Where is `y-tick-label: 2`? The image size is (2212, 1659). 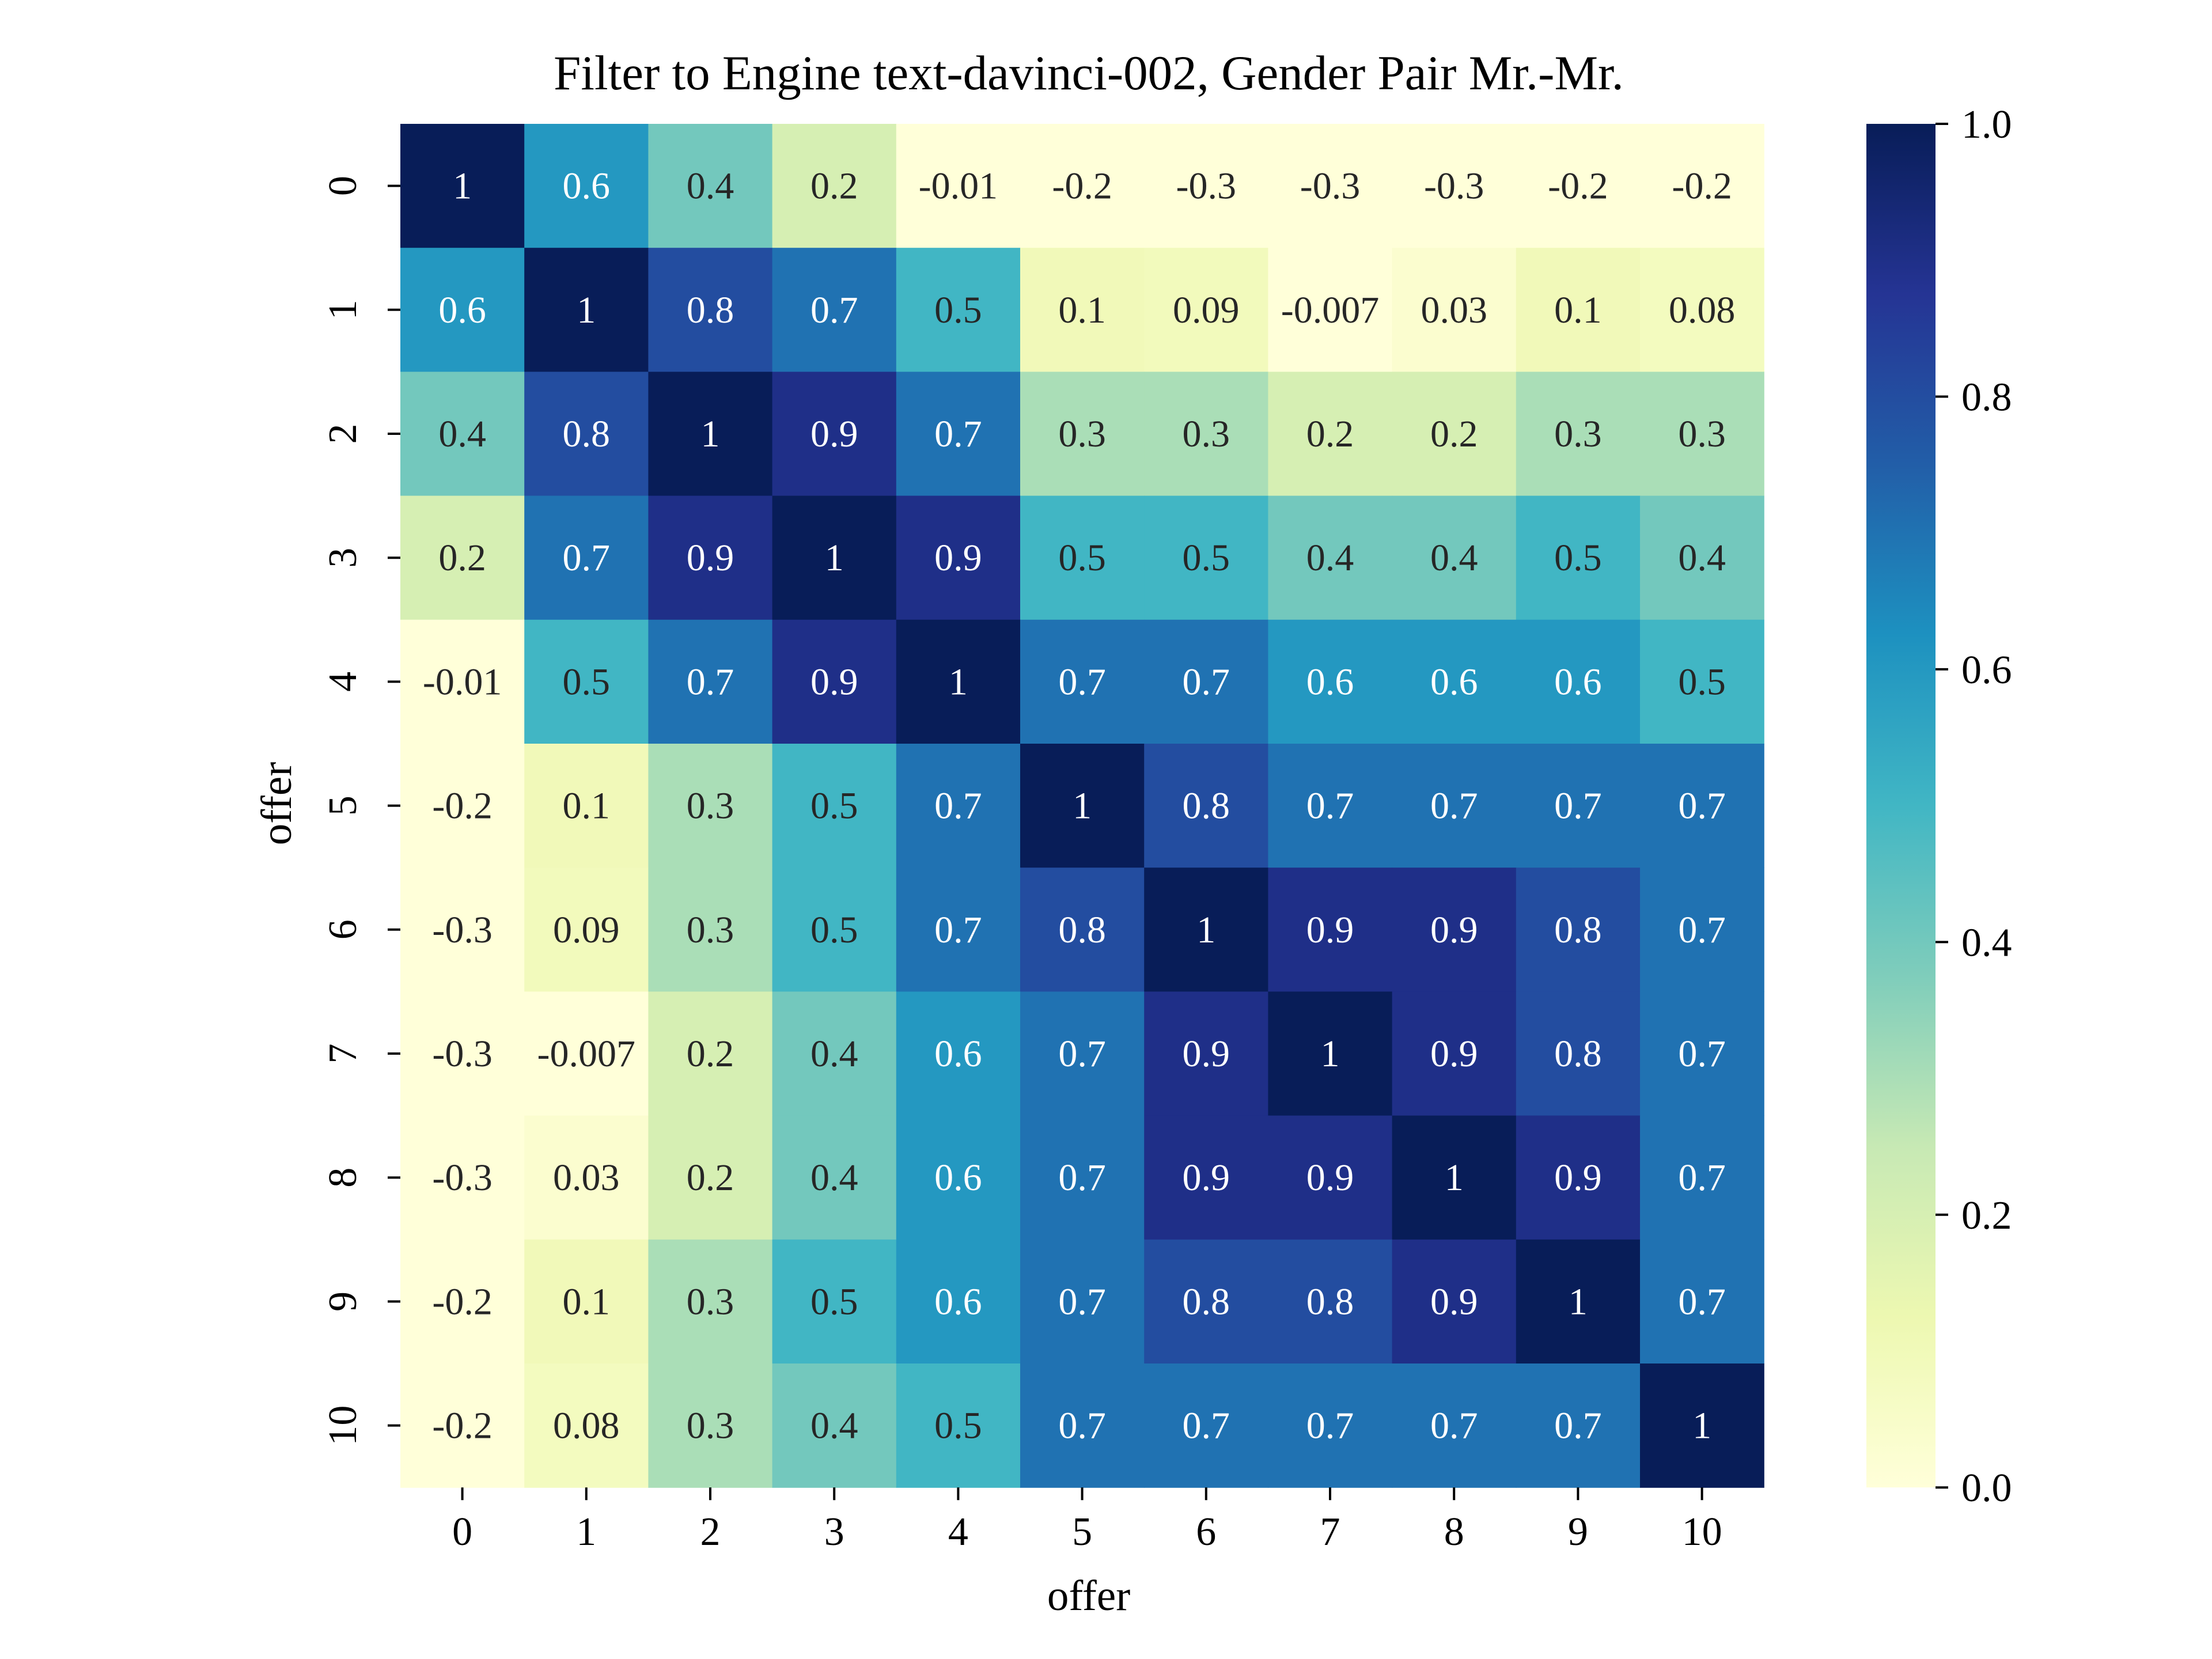
y-tick-label: 2 is located at coordinates (343, 434).